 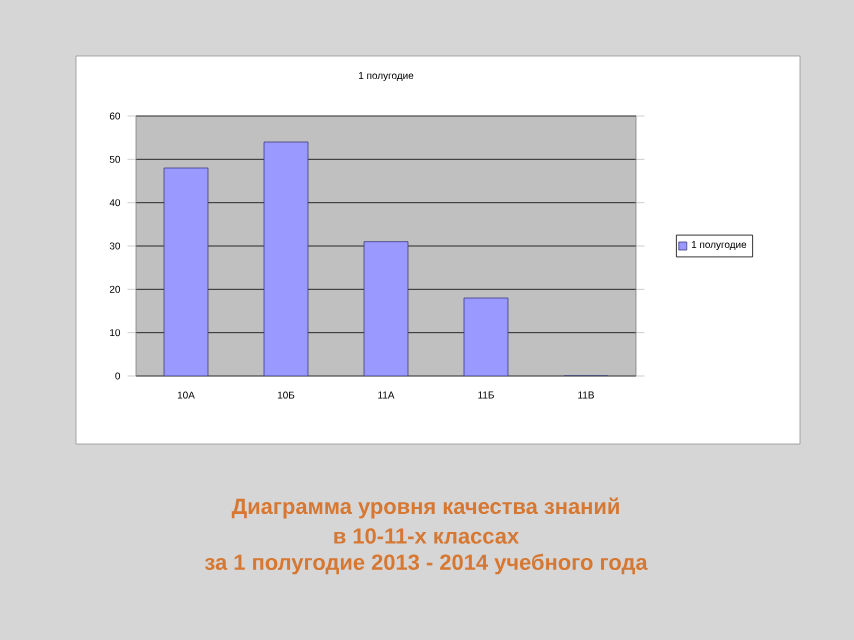 I want to click on text: Диаграмма уровня качества знаний, so click(x=425, y=508).